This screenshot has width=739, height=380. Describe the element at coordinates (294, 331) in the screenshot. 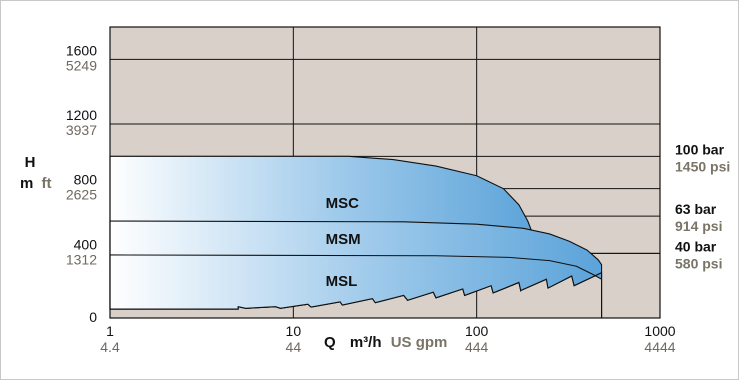

I see `x-tick-label-10: 10` at that location.